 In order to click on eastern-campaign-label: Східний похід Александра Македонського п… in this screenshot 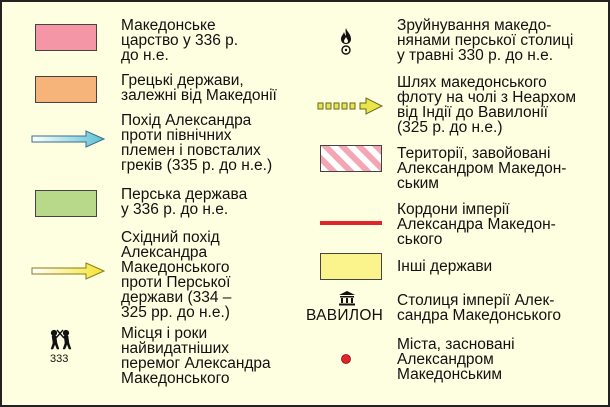, I will do `click(176, 275)`.